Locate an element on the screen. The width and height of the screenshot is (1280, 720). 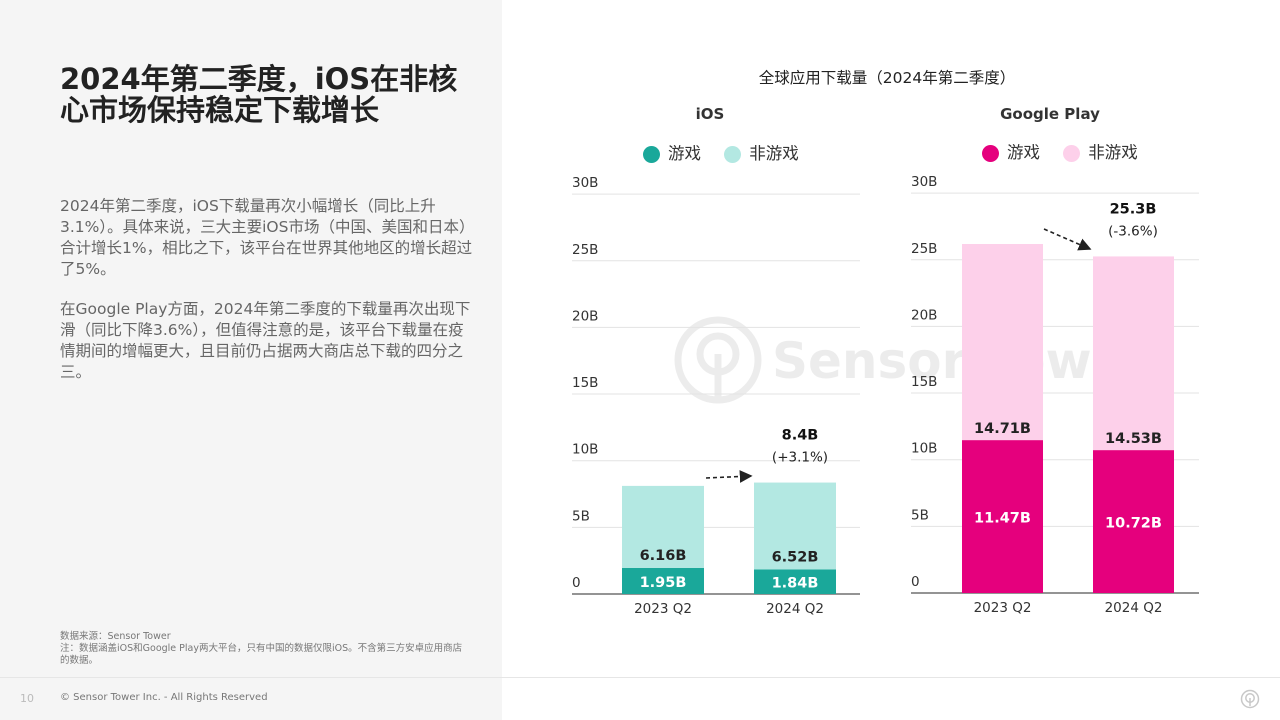
ios-legend: 游戏 非游戏 is located at coordinates (730, 152).